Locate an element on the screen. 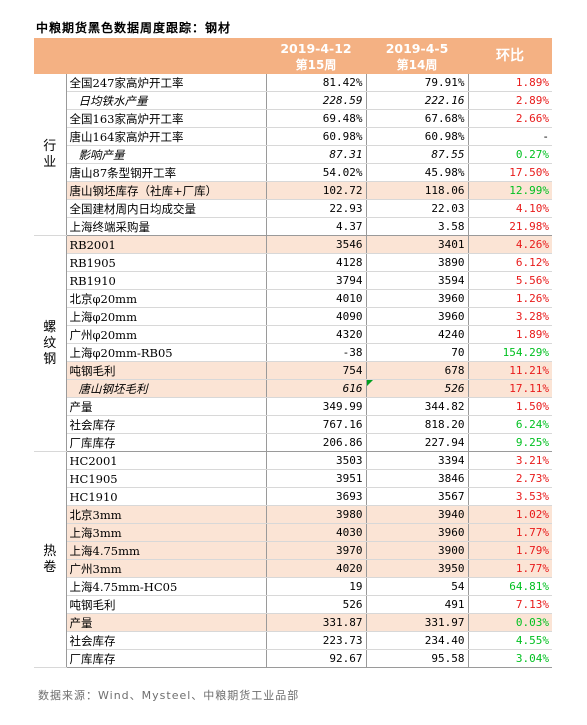 This screenshot has width=587, height=725. current-week-value: 4128 is located at coordinates (316, 262).